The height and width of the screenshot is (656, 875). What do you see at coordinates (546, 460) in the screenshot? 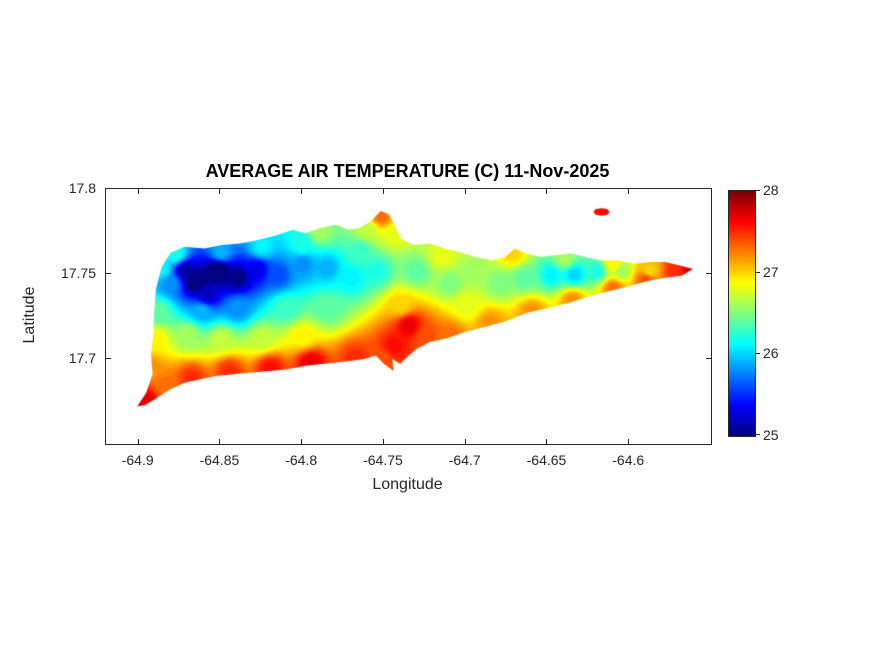
I see `x-tick-label: -64.65` at bounding box center [546, 460].